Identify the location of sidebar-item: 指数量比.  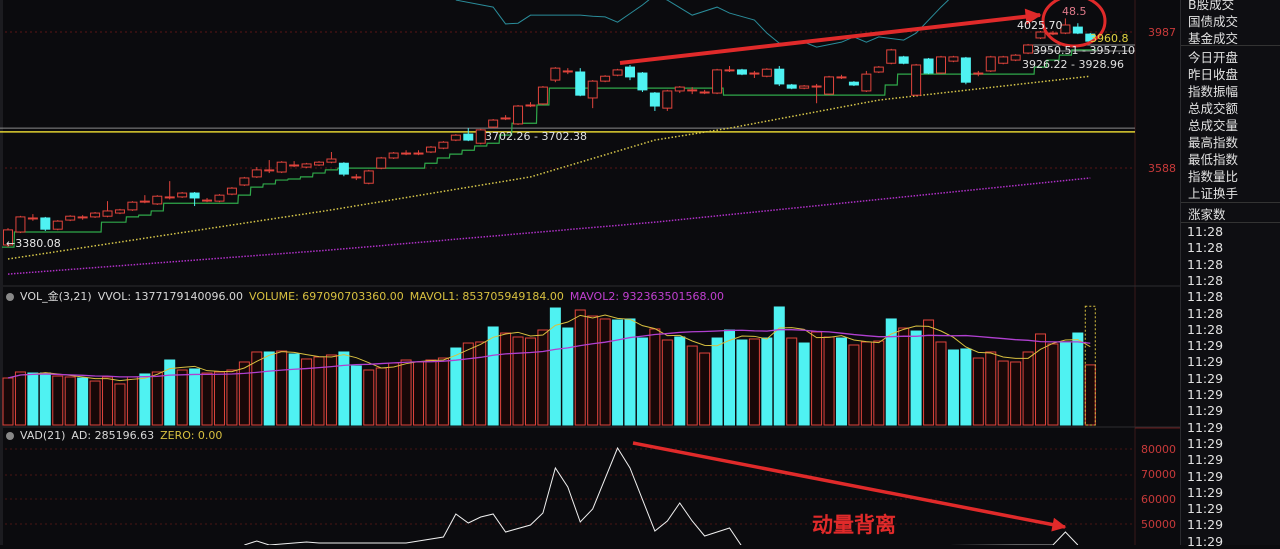
(1213, 176).